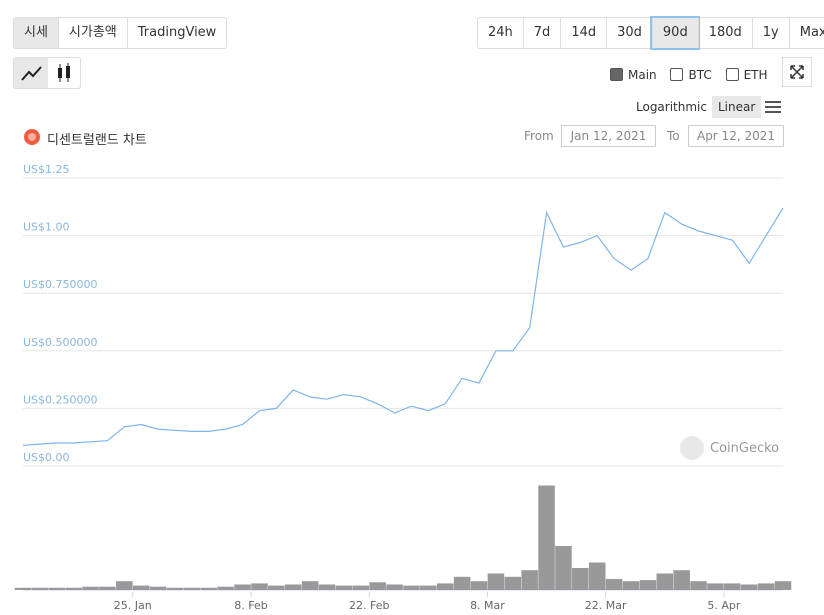  I want to click on range: 24h, so click(500, 32).